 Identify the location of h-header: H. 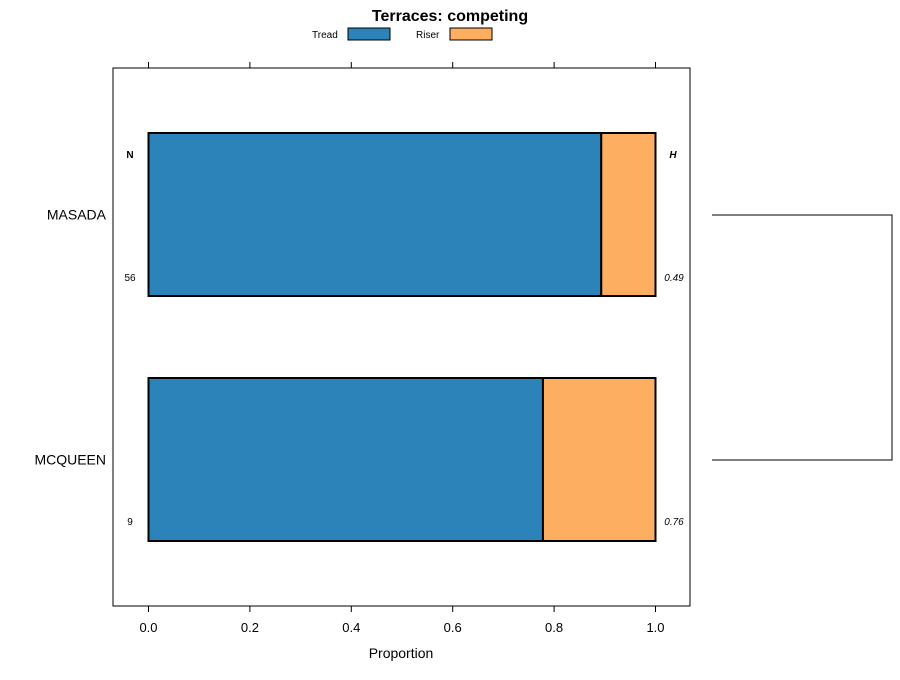
(673, 155).